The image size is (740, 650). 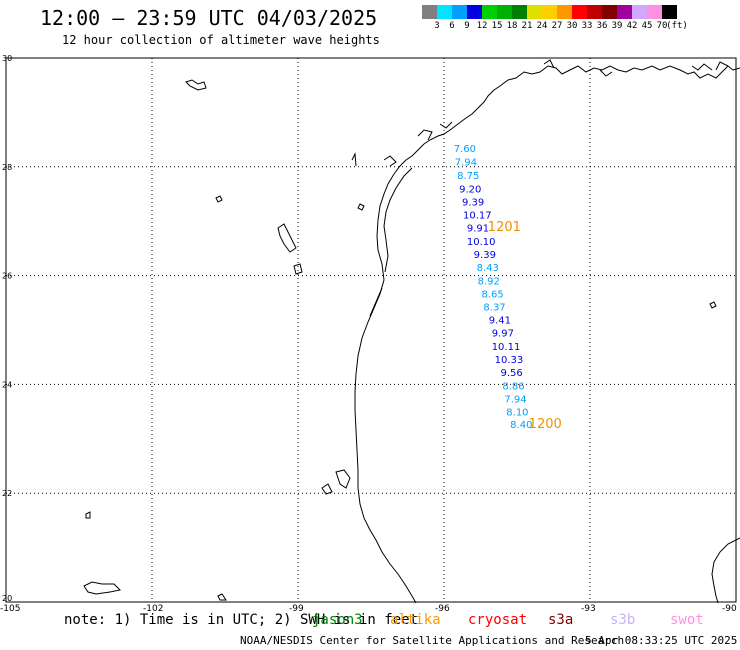 I want to click on wave-height-value: 10.11, so click(x=506, y=347).